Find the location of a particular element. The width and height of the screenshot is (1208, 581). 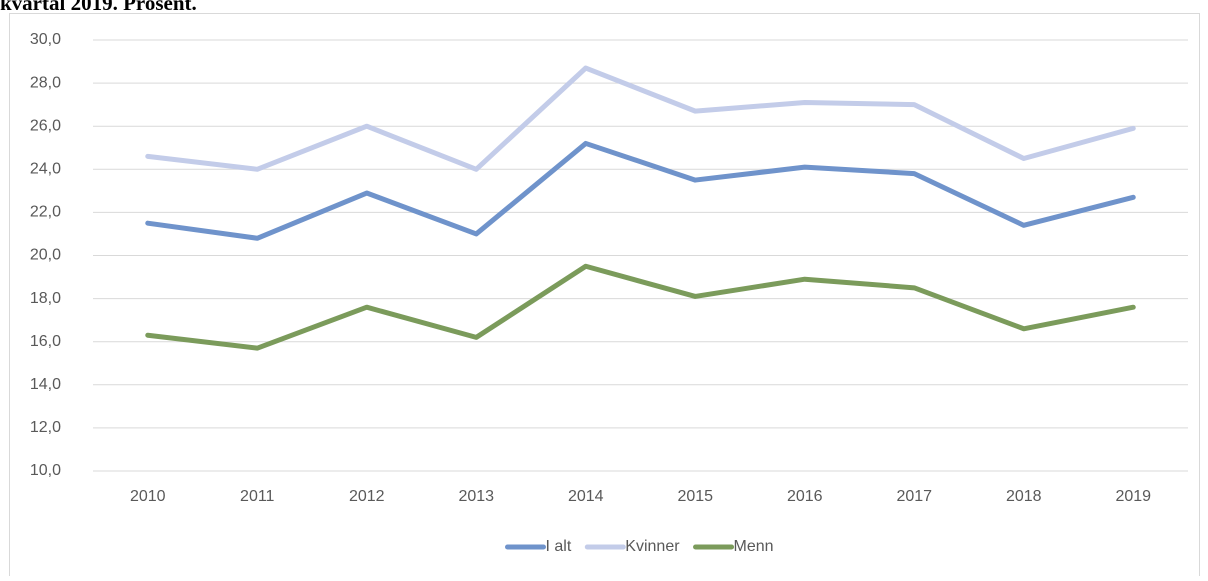

x-tick-label: 2016 is located at coordinates (805, 496).